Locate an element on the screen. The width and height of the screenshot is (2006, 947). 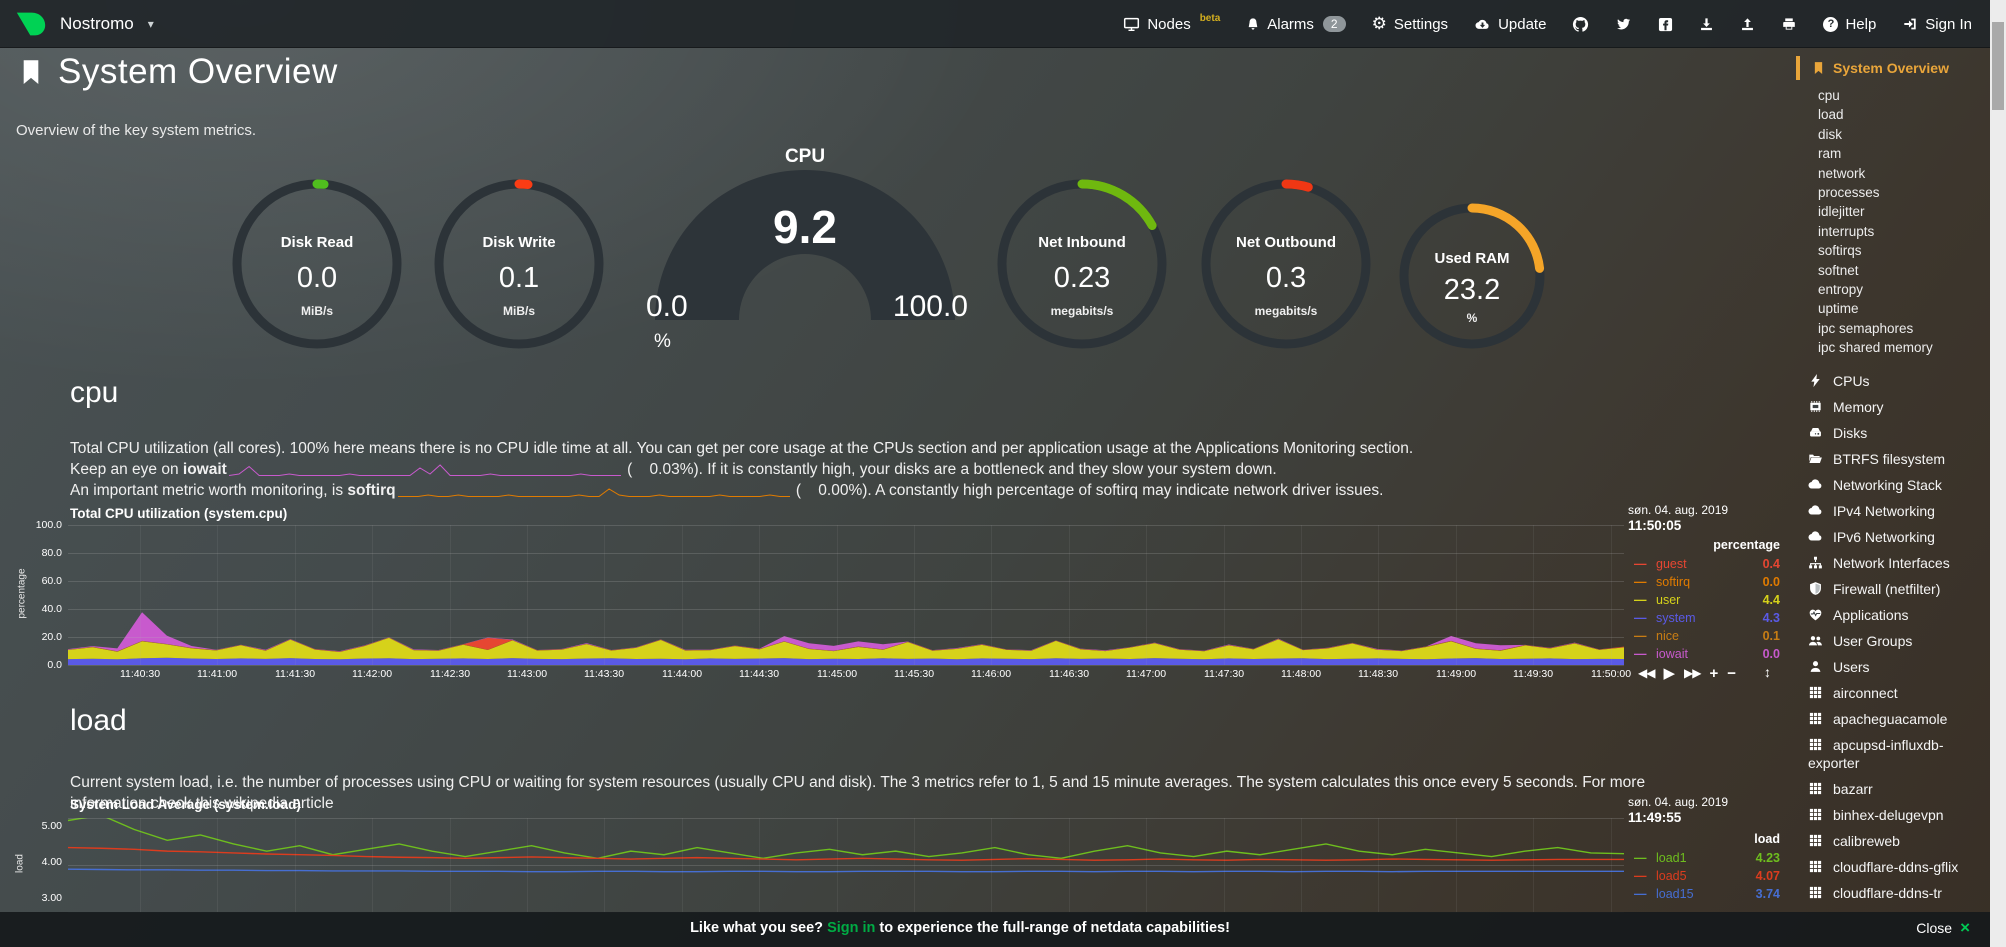
sidebar-item-bazarr: bazarr is located at coordinates (1893, 789).